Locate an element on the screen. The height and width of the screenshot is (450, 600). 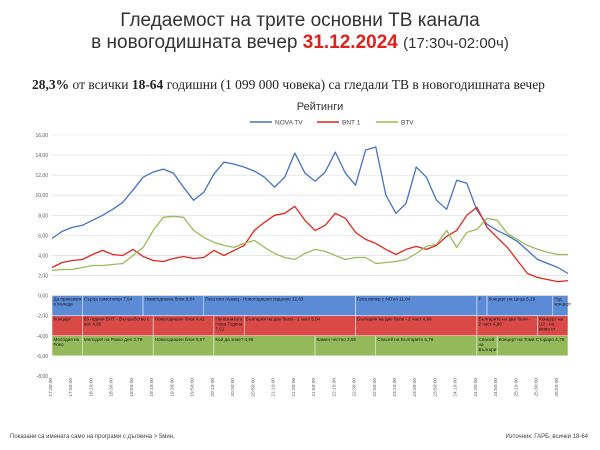
x-tick-label: 23:30:00 is located at coordinates (415, 387).